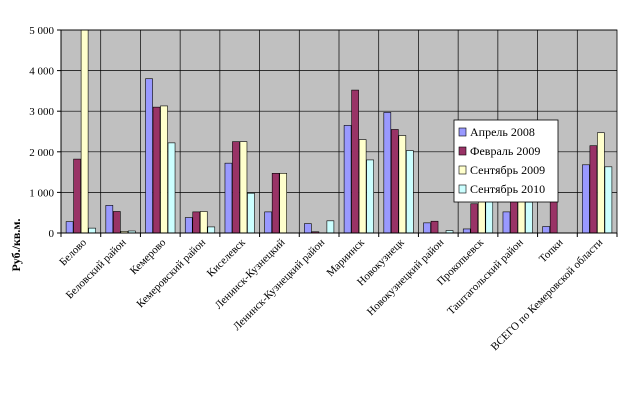  Describe the element at coordinates (41, 153) in the screenshot. I see `y-tick-label: 2 000` at that location.